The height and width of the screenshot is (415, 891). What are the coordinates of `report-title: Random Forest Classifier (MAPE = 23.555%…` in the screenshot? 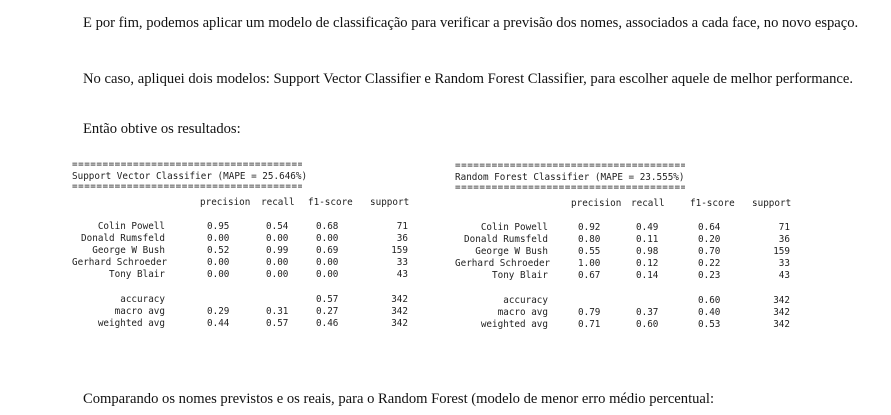 It's located at (570, 177).